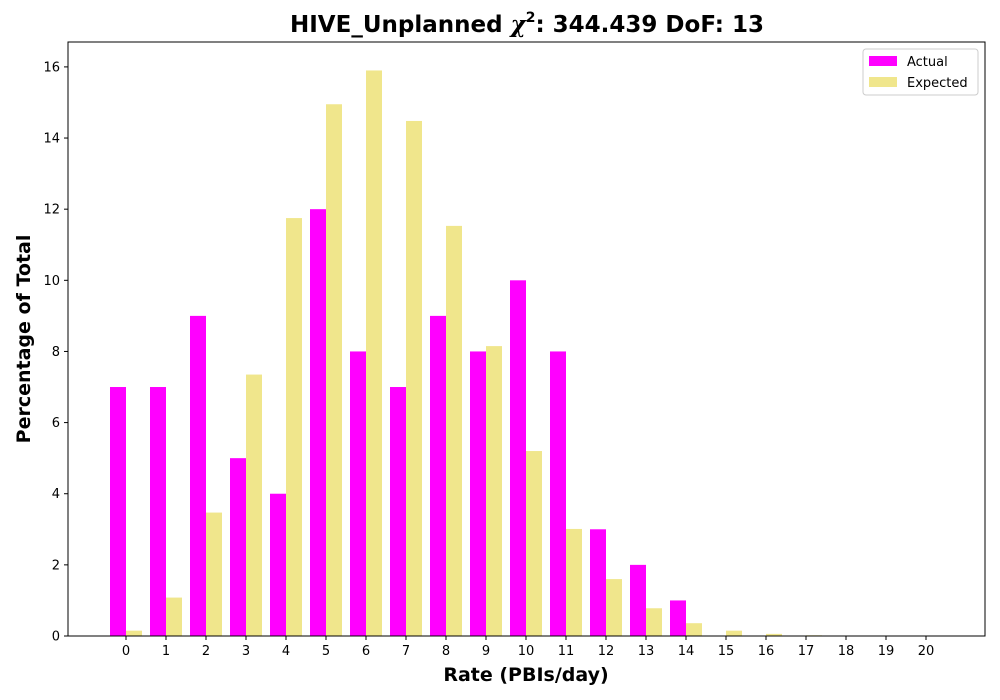  Describe the element at coordinates (56, 423) in the screenshot. I see `y-tick-label: 6` at that location.